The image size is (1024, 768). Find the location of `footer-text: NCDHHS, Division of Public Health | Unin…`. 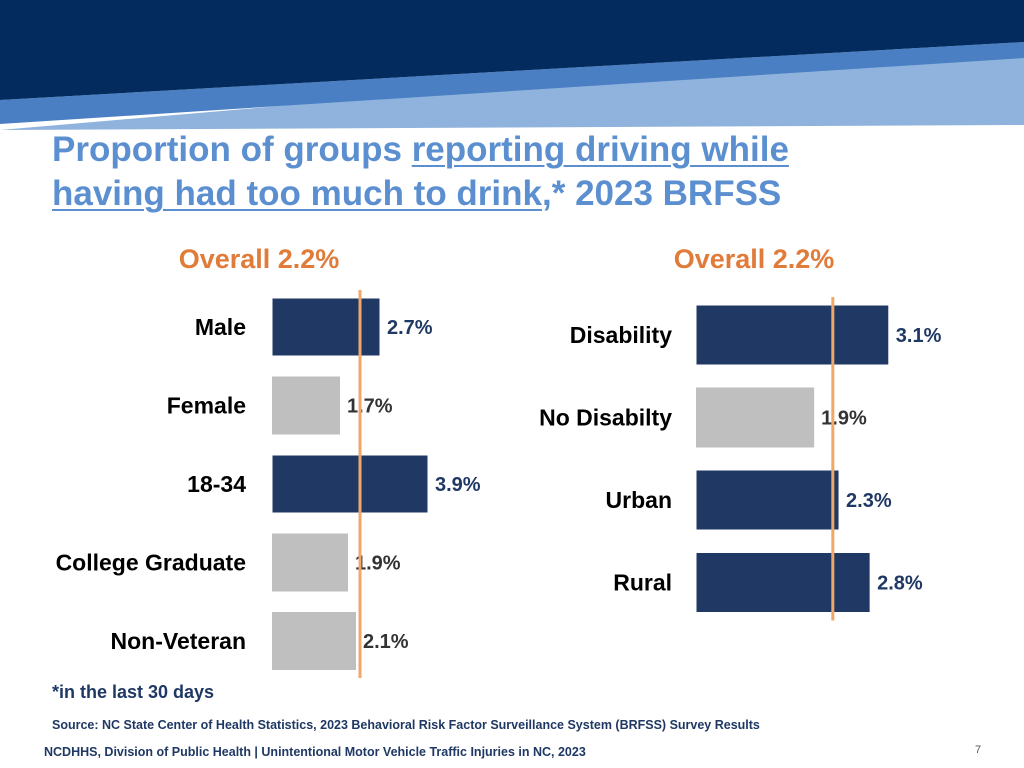

footer-text: NCDHHS, Division of Public Health | Unin… is located at coordinates (315, 752).